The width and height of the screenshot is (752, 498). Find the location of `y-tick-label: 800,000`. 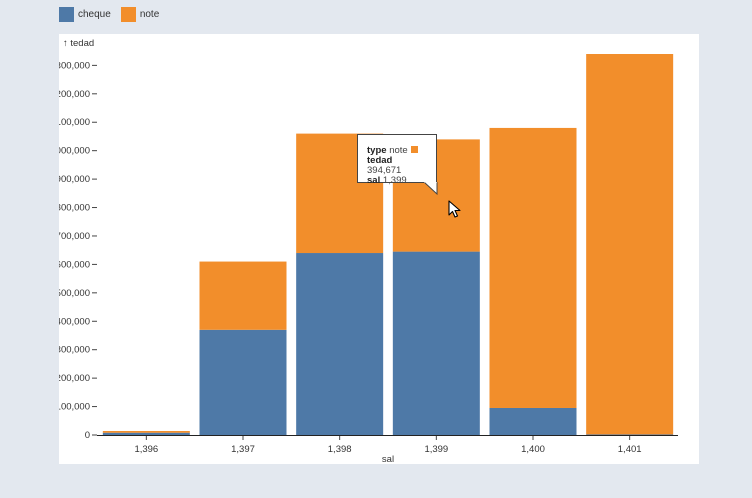

y-tick-label: 800,000 is located at coordinates (74, 208).